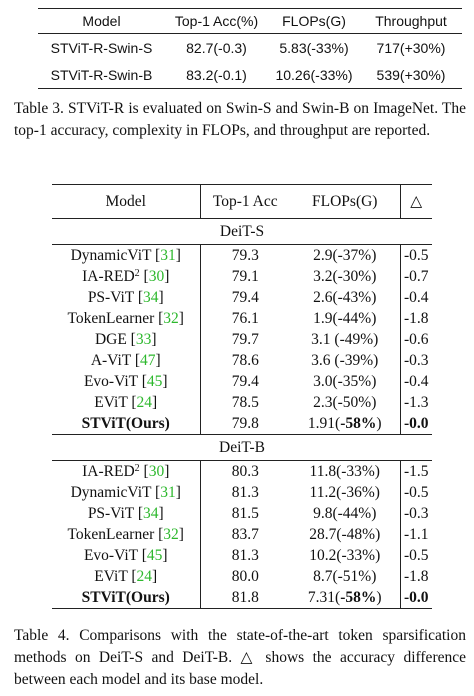 The image size is (474, 696). I want to click on table-row: STViT(Ours) 79.8 1.91(-58%) -0.0, so click(242, 424).